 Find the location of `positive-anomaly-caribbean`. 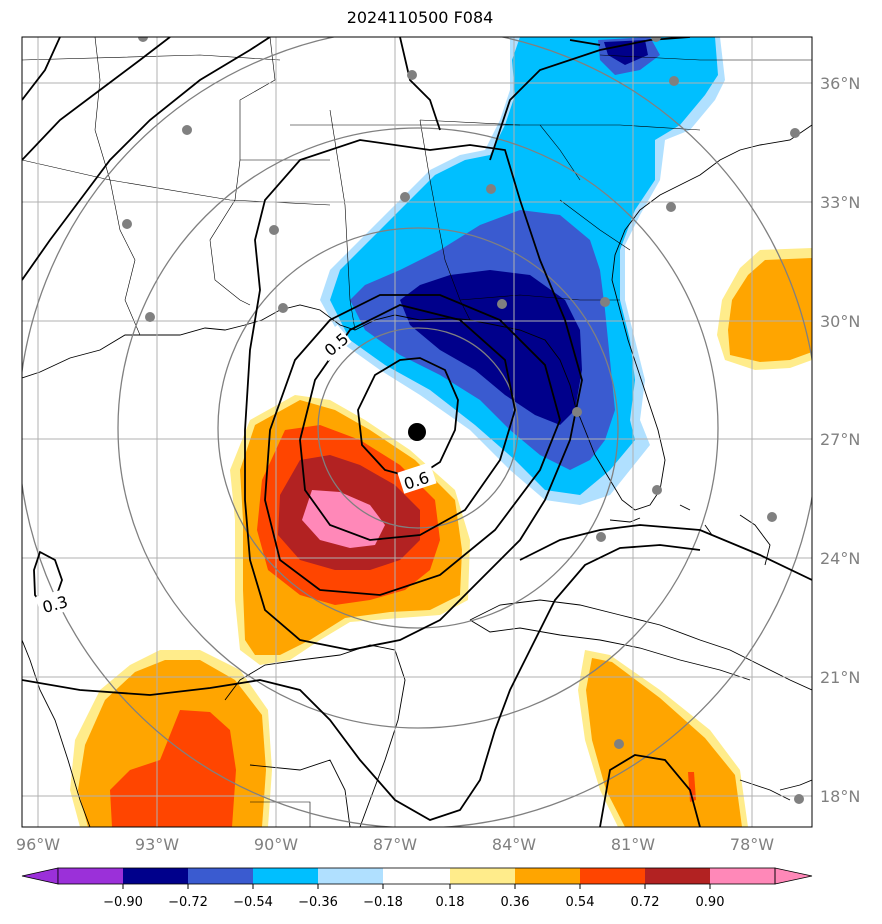

positive-anomaly-caribbean is located at coordinates (663, 738).